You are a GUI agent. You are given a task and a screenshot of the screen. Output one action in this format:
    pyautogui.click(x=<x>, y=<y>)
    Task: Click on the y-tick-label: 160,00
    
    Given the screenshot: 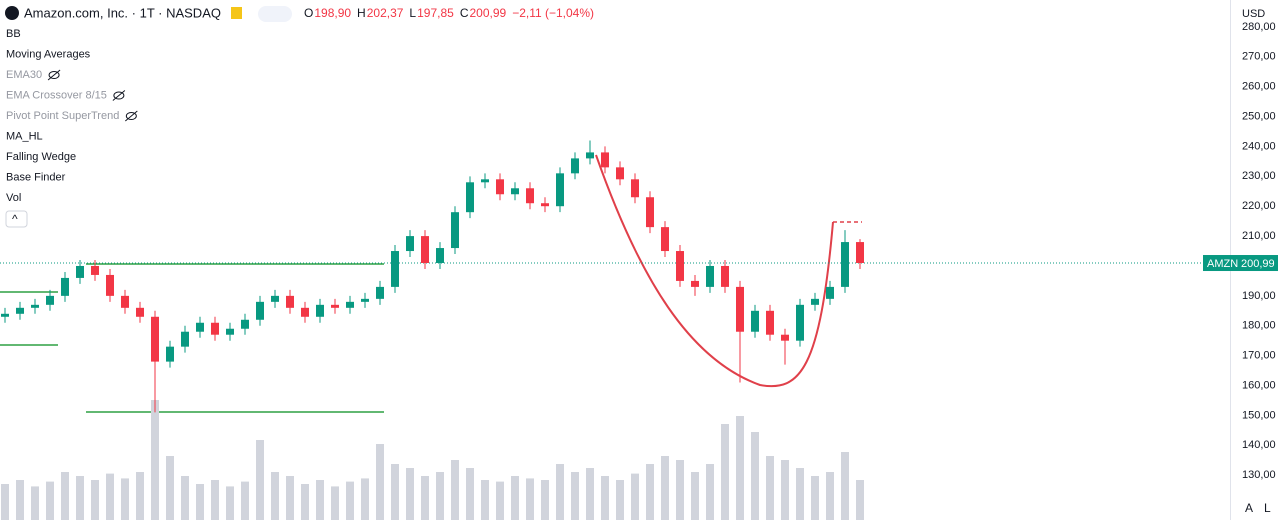 What is the action you would take?
    pyautogui.click(x=1259, y=385)
    